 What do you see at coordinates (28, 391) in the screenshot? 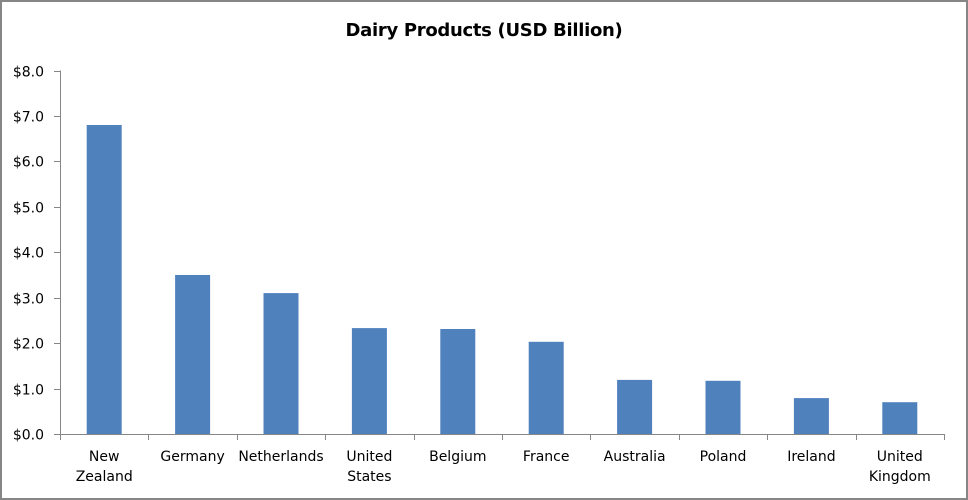
I see `y-tick-label: $1.0` at bounding box center [28, 391].